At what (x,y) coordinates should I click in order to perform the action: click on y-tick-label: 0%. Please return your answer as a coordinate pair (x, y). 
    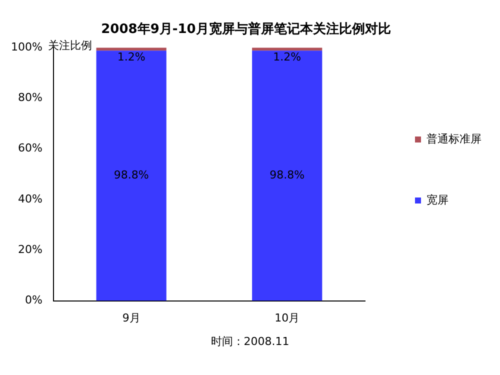
    Looking at the image, I should click on (33, 300).